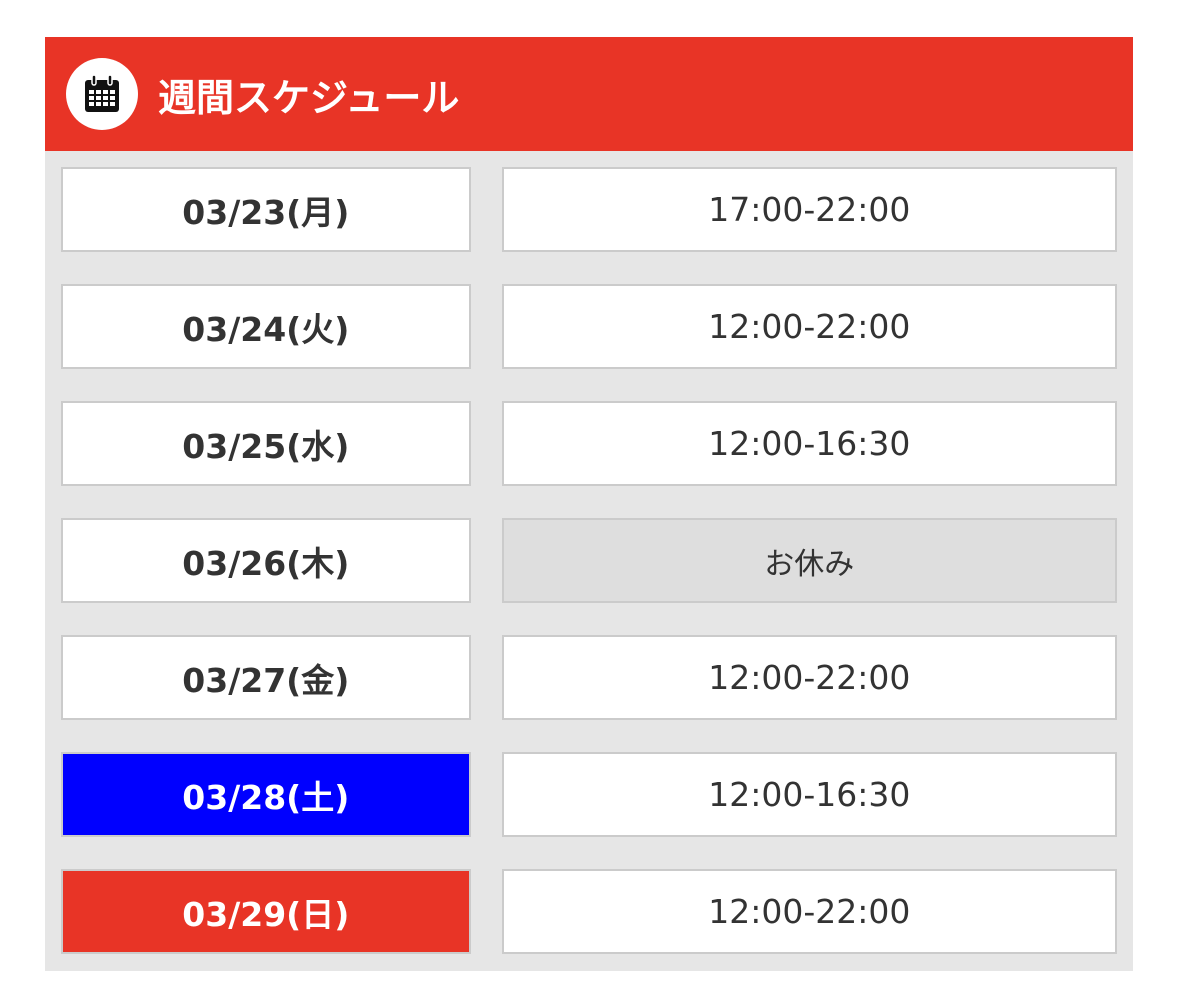  Describe the element at coordinates (266, 326) in the screenshot. I see `schedule-date: 03/24(火)` at that location.